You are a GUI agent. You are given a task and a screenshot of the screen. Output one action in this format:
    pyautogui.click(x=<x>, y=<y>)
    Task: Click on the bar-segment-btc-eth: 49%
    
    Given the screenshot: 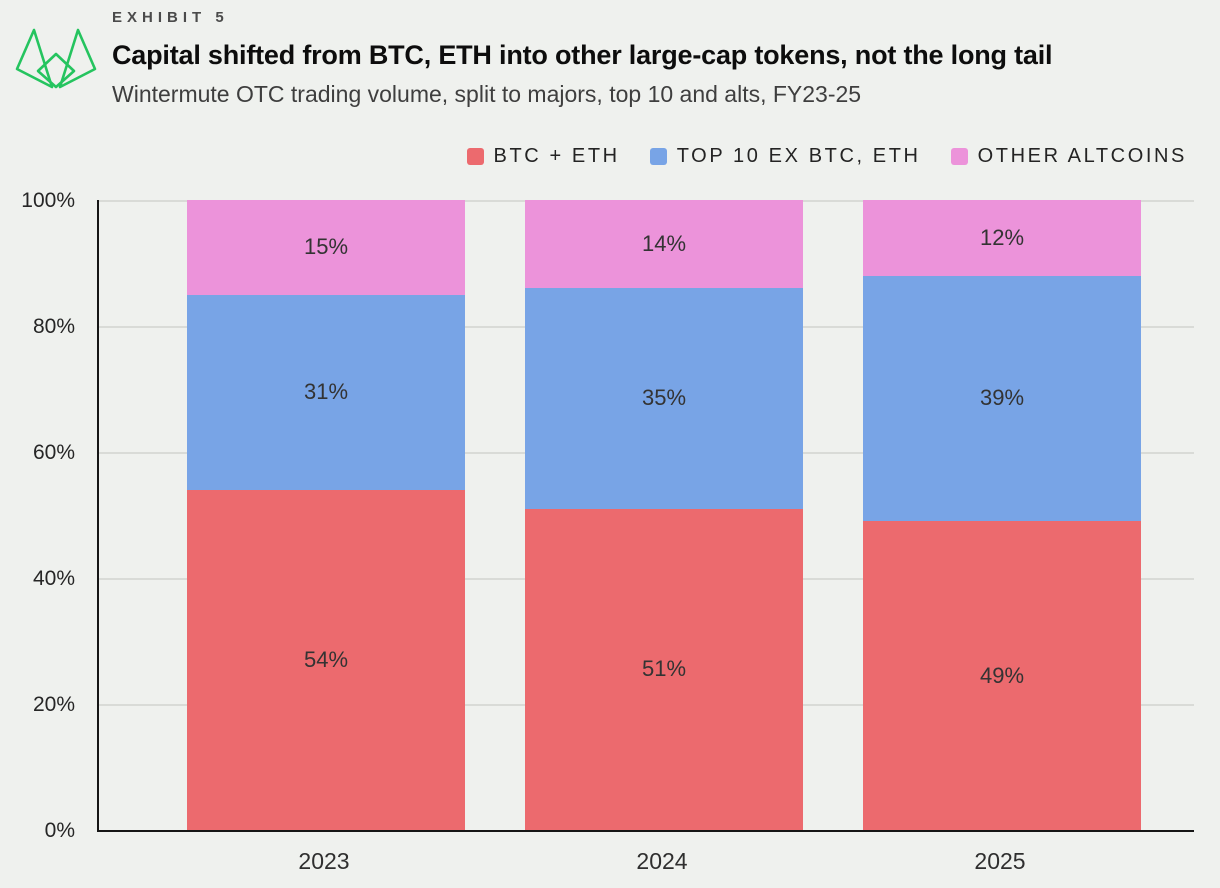 What is the action you would take?
    pyautogui.click(x=1002, y=675)
    